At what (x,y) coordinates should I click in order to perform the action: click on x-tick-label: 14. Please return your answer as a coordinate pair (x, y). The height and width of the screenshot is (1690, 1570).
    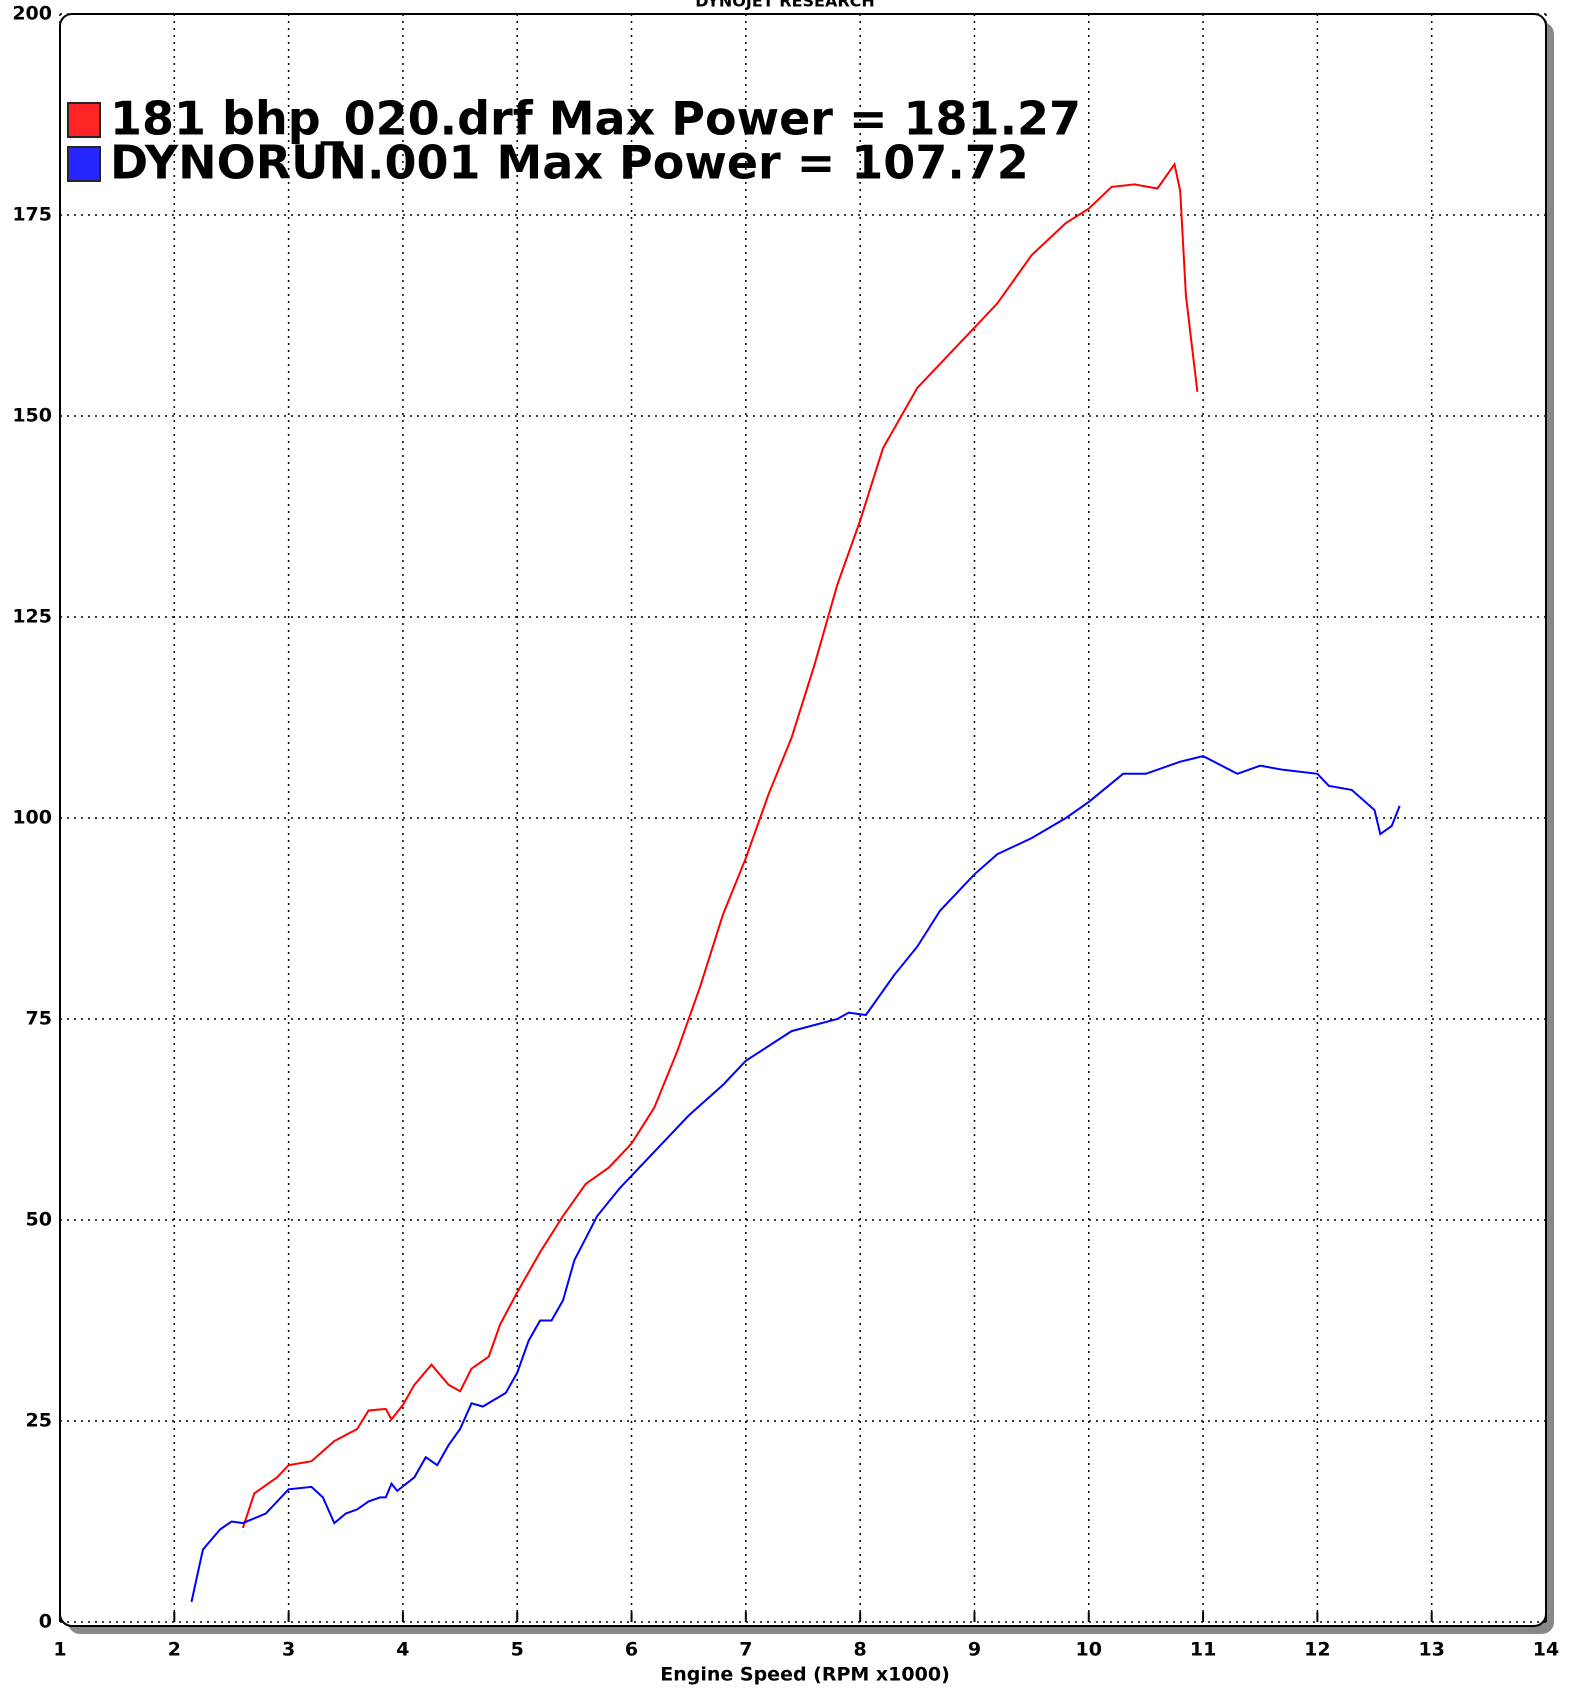
    Looking at the image, I should click on (1546, 1650).